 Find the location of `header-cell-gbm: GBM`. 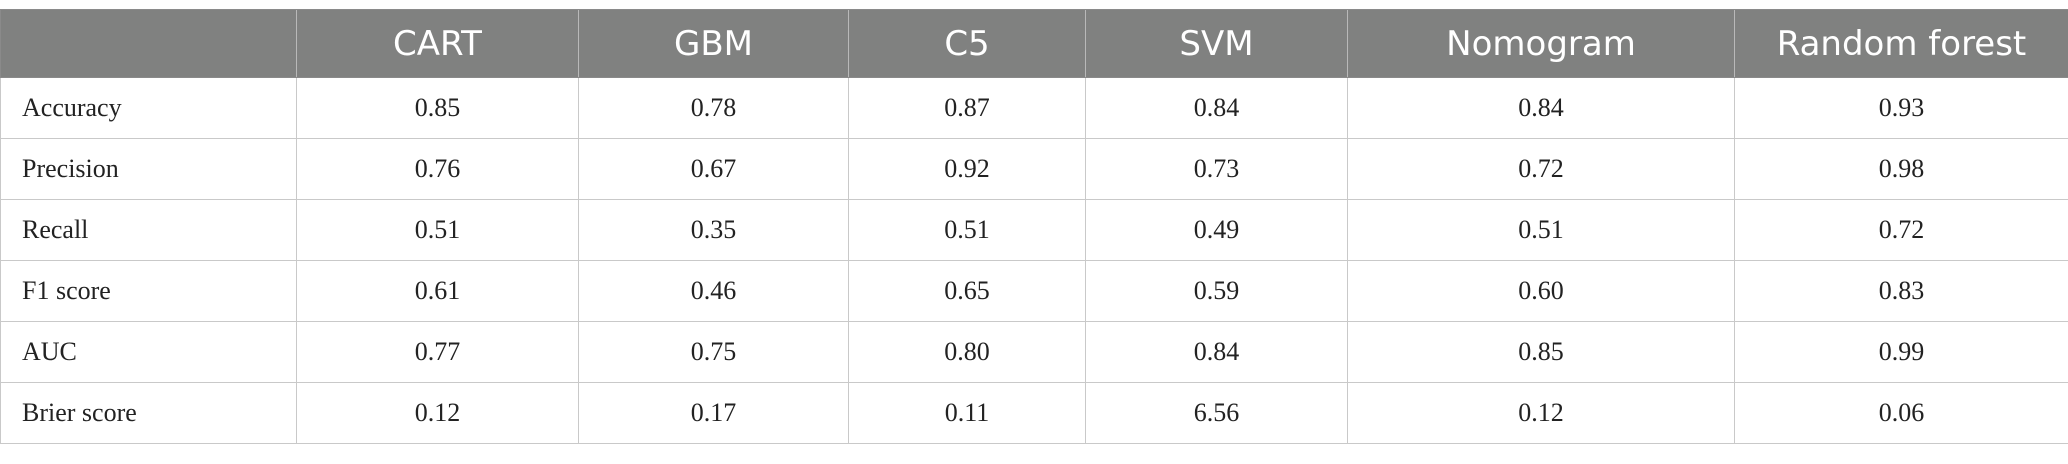

header-cell-gbm: GBM is located at coordinates (713, 43).